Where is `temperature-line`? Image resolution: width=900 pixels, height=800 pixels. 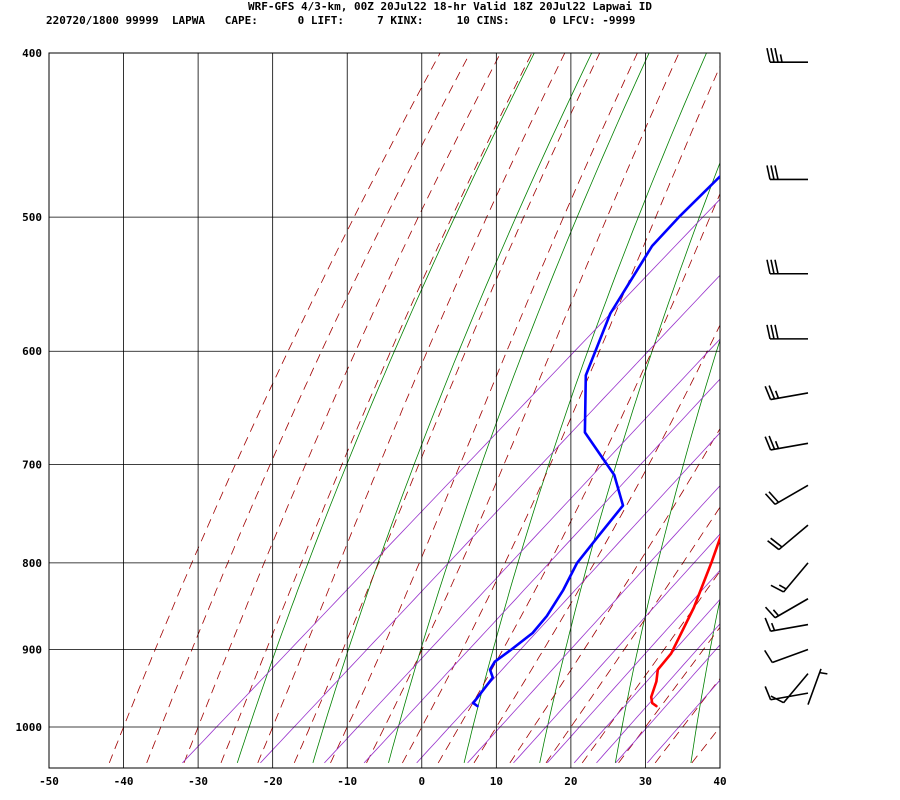 temperature-line is located at coordinates (684, 621).